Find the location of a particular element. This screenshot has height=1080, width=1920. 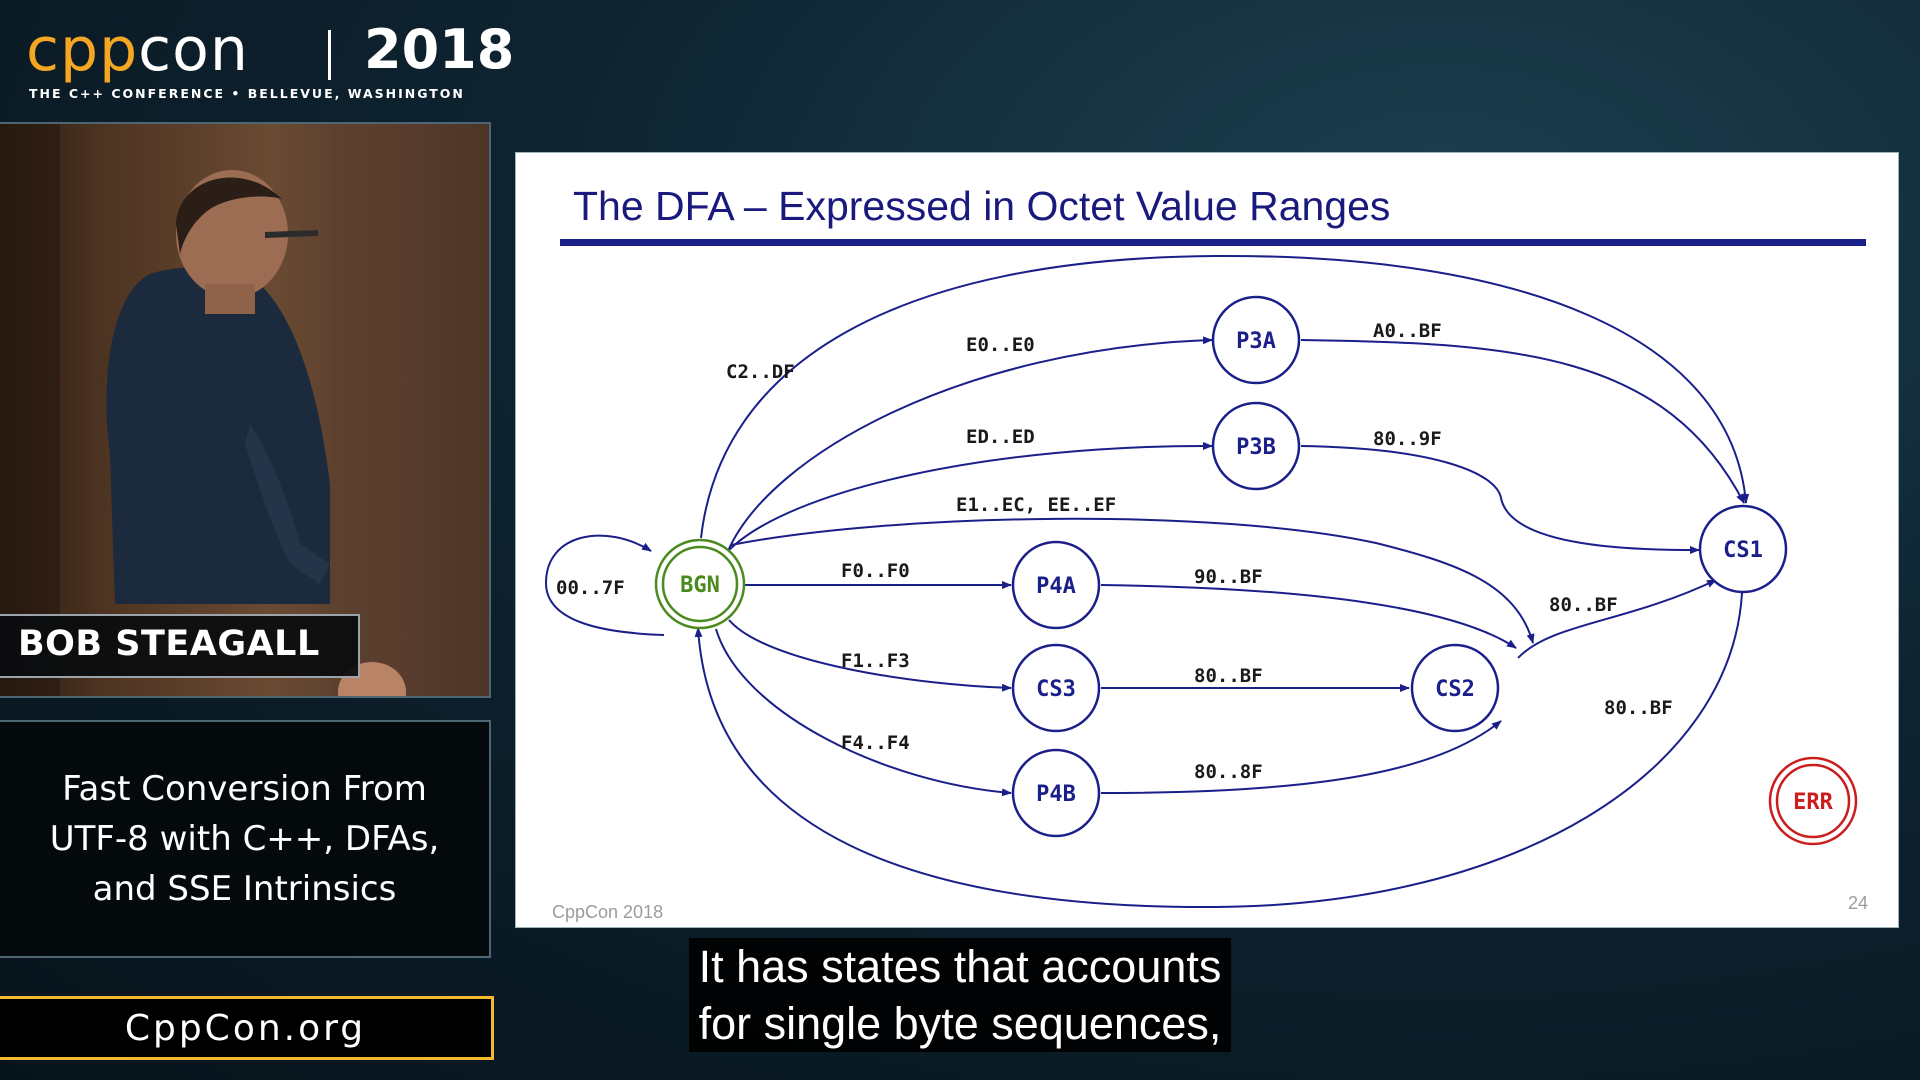

state-err: ERR is located at coordinates (1813, 801).